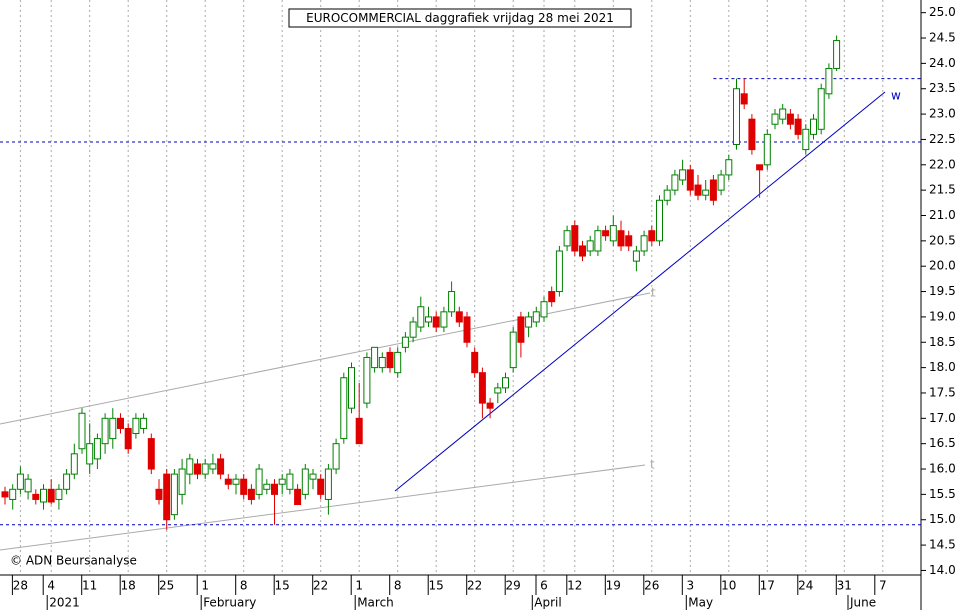 The width and height of the screenshot is (980, 610). I want to click on y-tick-label: 16.5, so click(942, 443).